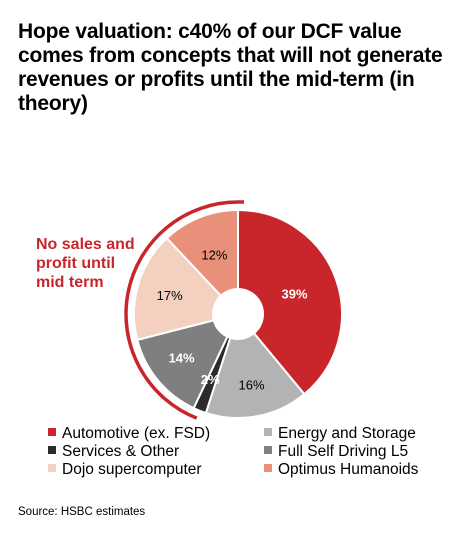 The width and height of the screenshot is (458, 540). I want to click on legend-label: Full Self Driving L5, so click(343, 451).